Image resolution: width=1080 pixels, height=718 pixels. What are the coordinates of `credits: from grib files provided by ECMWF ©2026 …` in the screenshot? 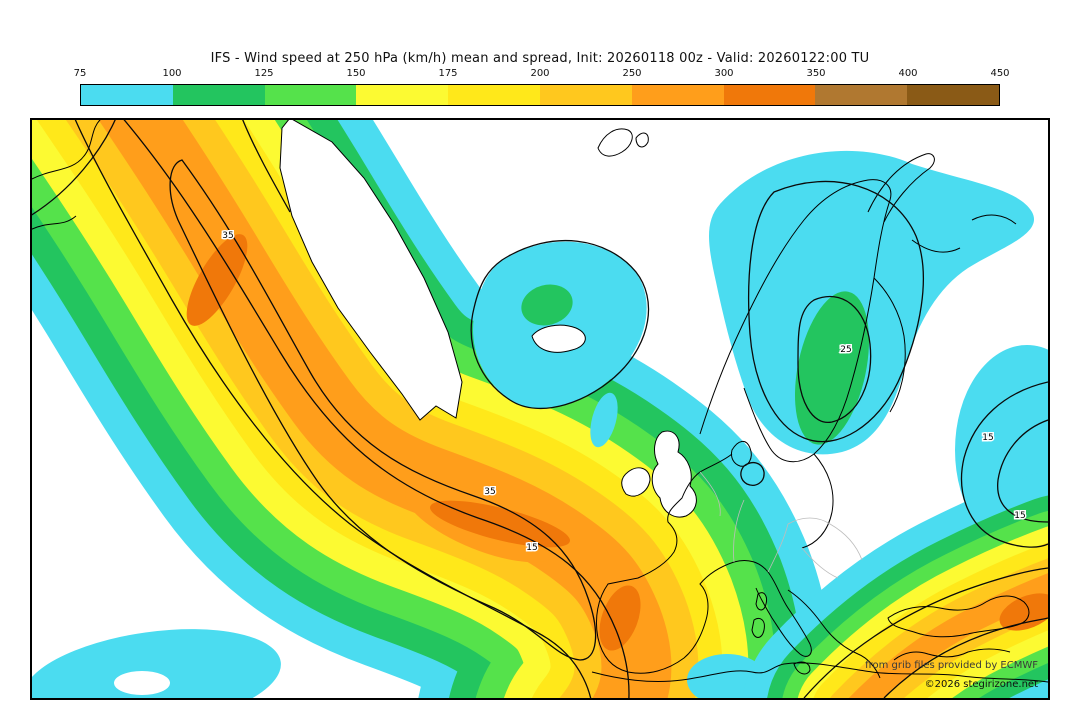 It's located at (951, 675).